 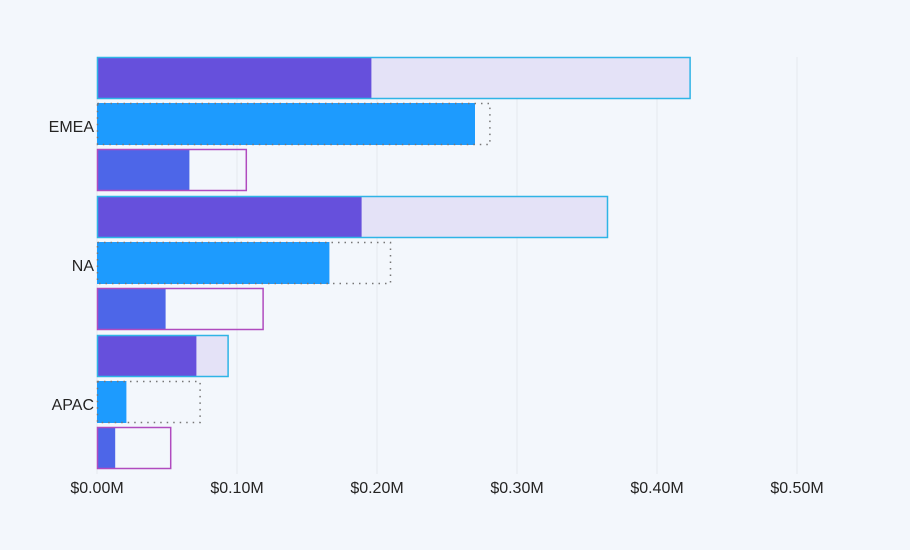 I want to click on x-tick-label: $0.00M, so click(x=96, y=488).